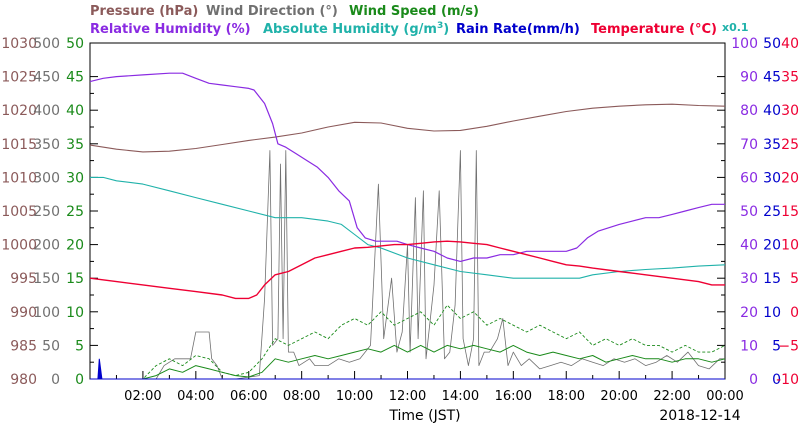  I want to click on series-area-rain, so click(407, 369).